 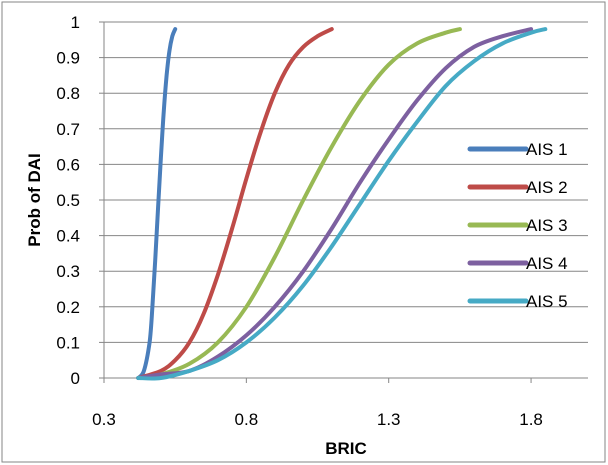 I want to click on x-tick-label-3: 1.8, so click(x=531, y=419).